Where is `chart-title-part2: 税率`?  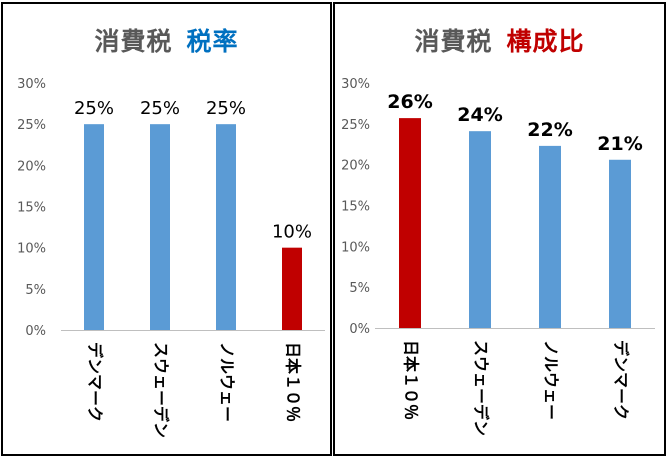 chart-title-part2: 税率 is located at coordinates (212, 41).